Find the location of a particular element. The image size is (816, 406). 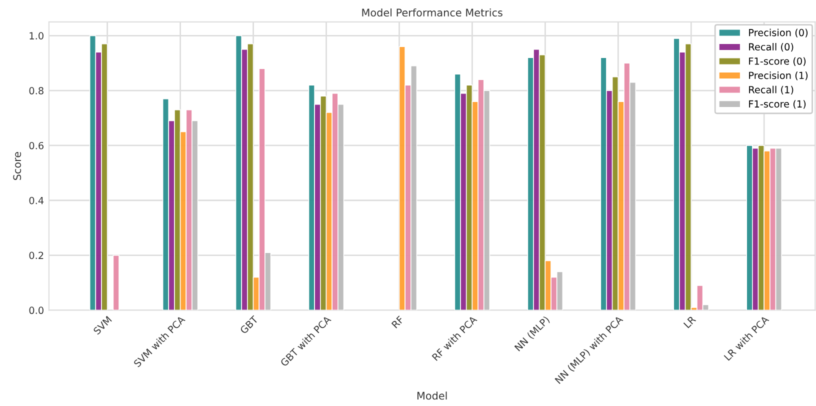

y-axis-title: Score is located at coordinates (17, 166).